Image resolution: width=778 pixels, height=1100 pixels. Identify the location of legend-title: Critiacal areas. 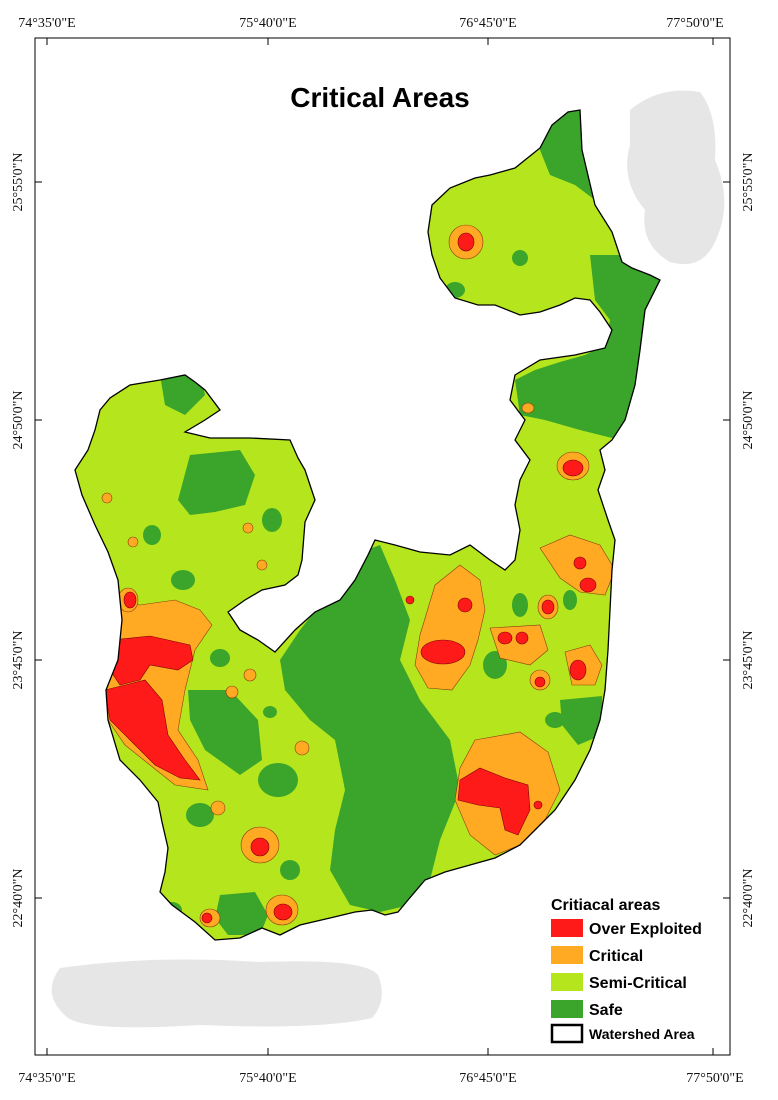
(606, 905).